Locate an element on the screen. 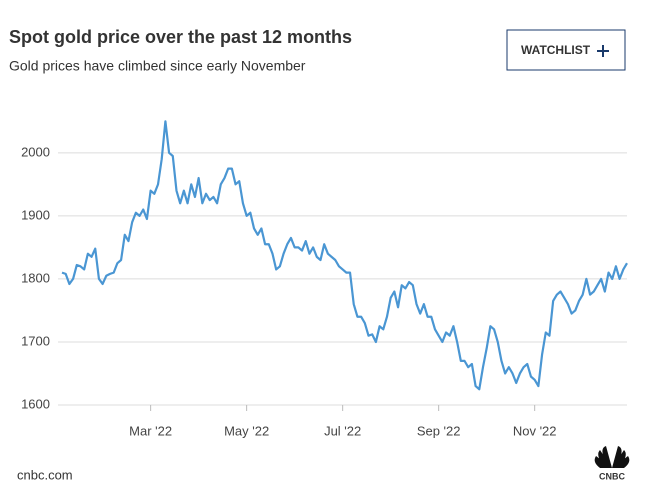 This screenshot has height=499, width=656. x-tick-label: Mar '22 is located at coordinates (150, 430).